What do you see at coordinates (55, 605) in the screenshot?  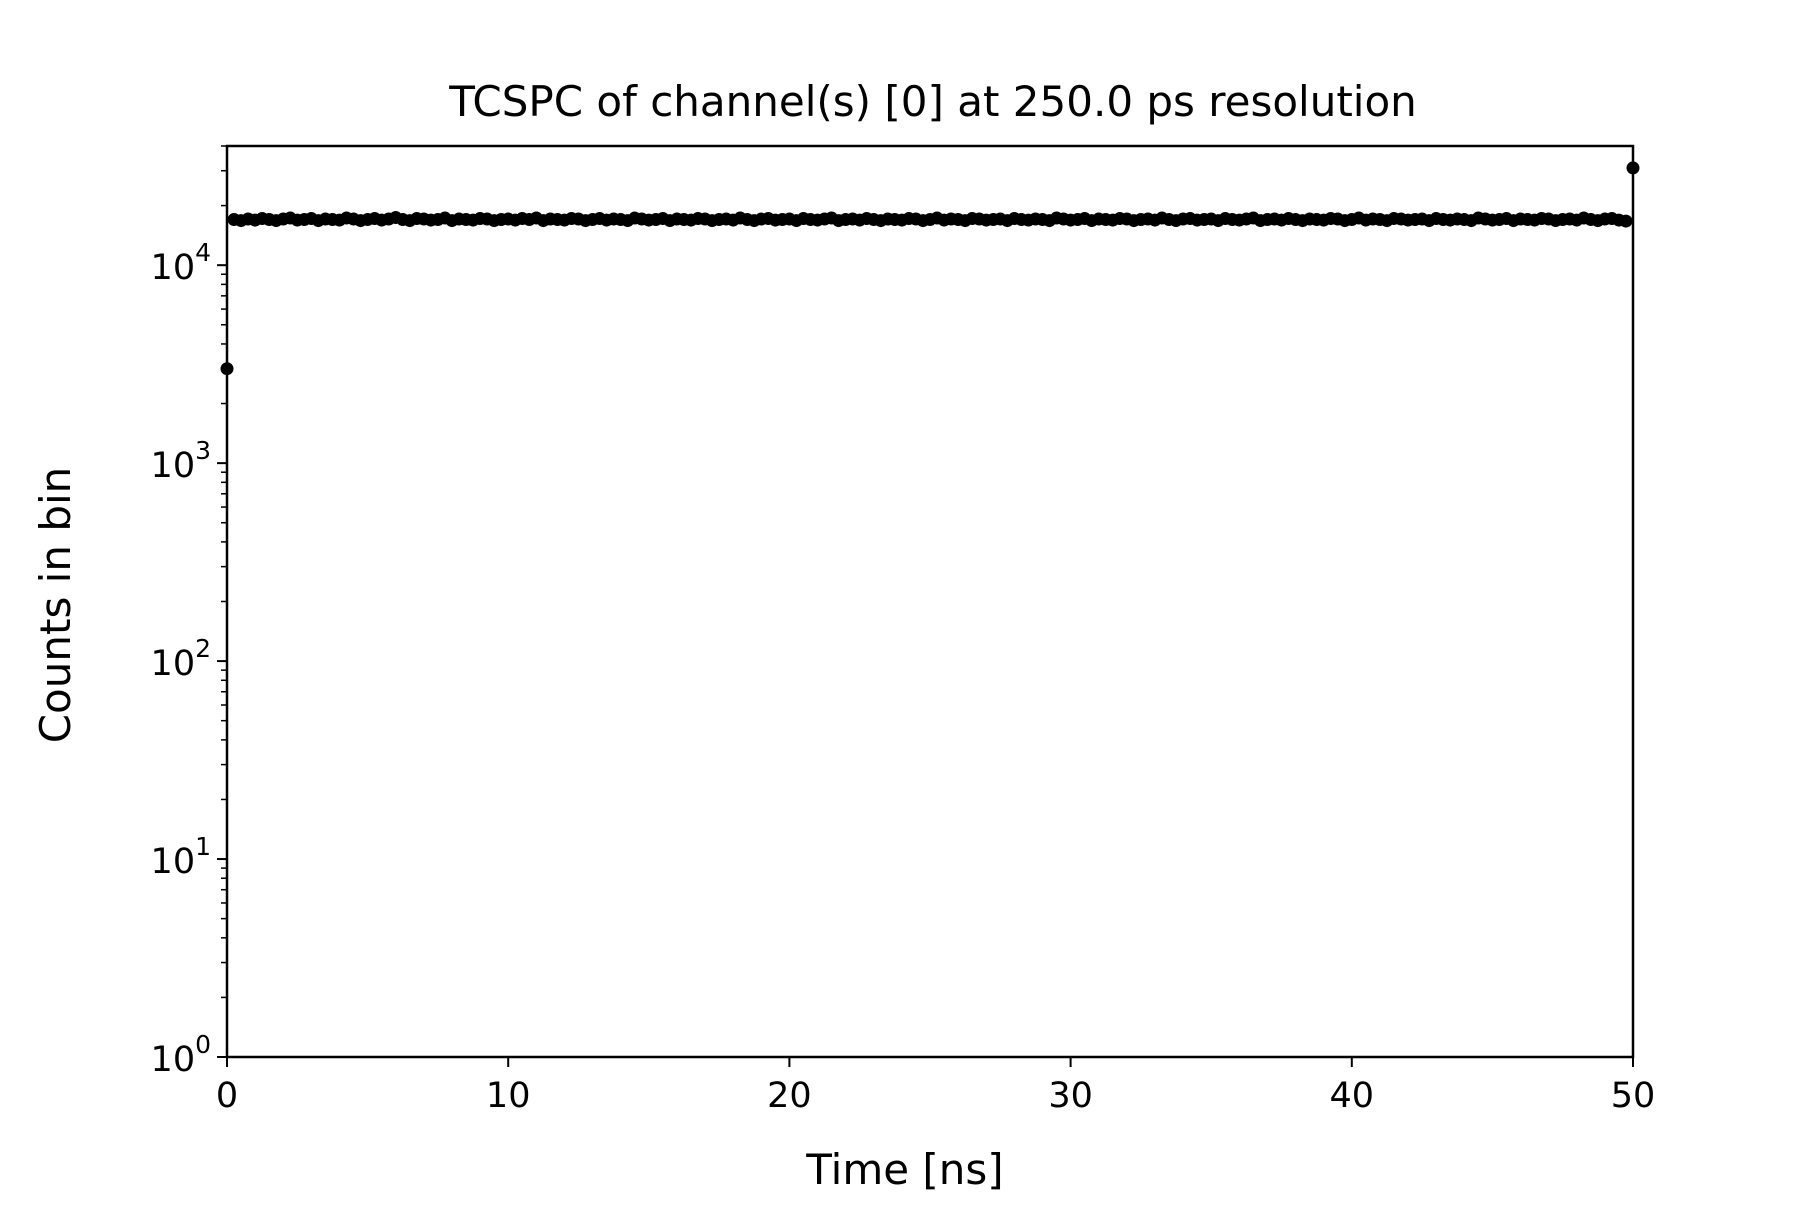 I see `y-axis-label: Counts in bin` at bounding box center [55, 605].